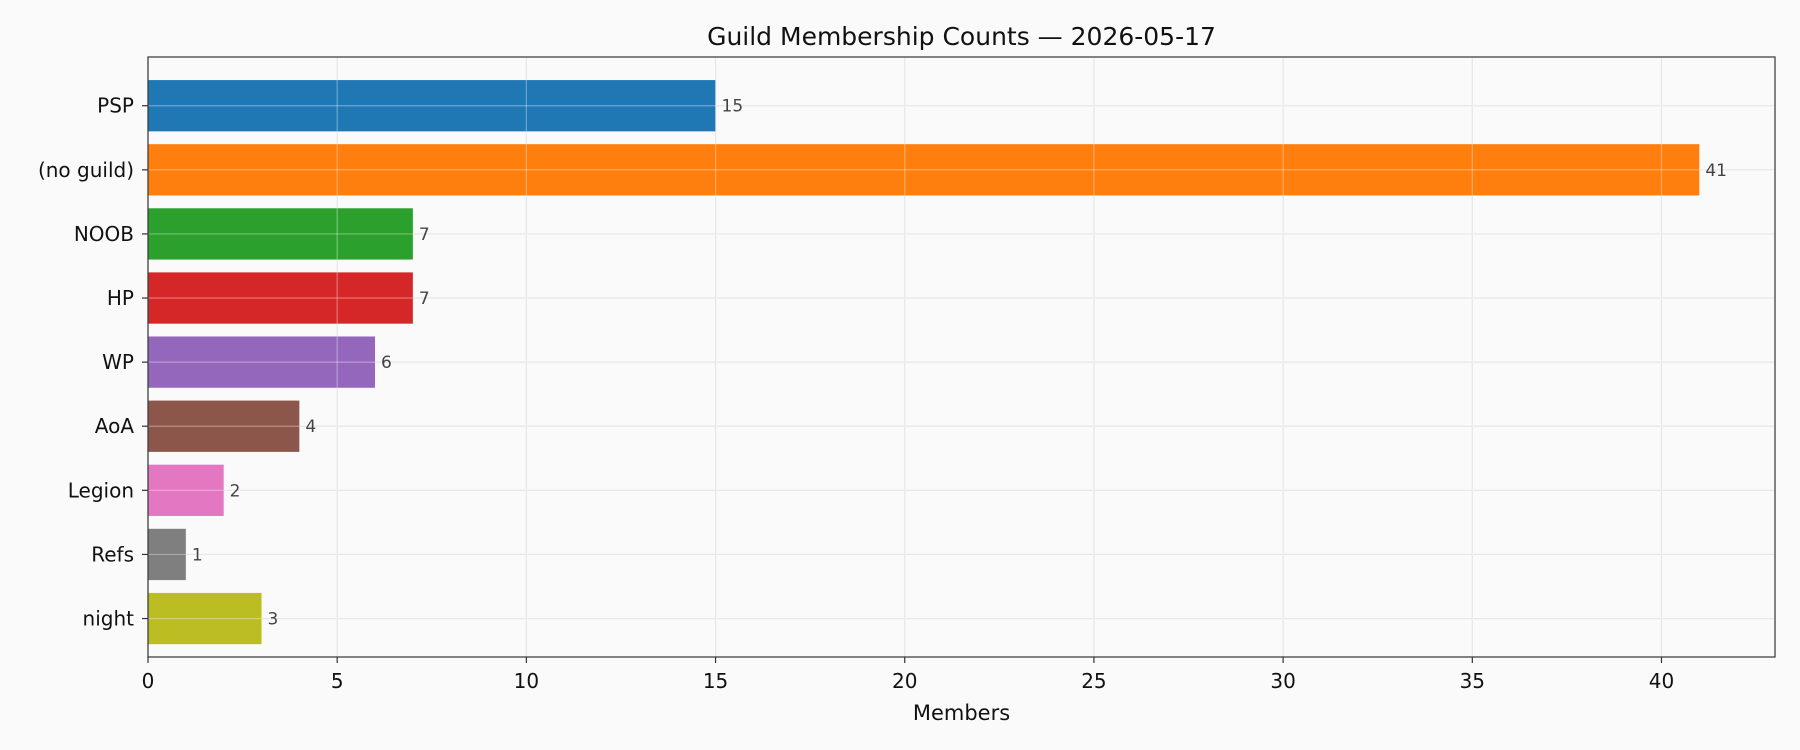  Describe the element at coordinates (104, 234) in the screenshot. I see `y-tick-label: NOOB` at that location.